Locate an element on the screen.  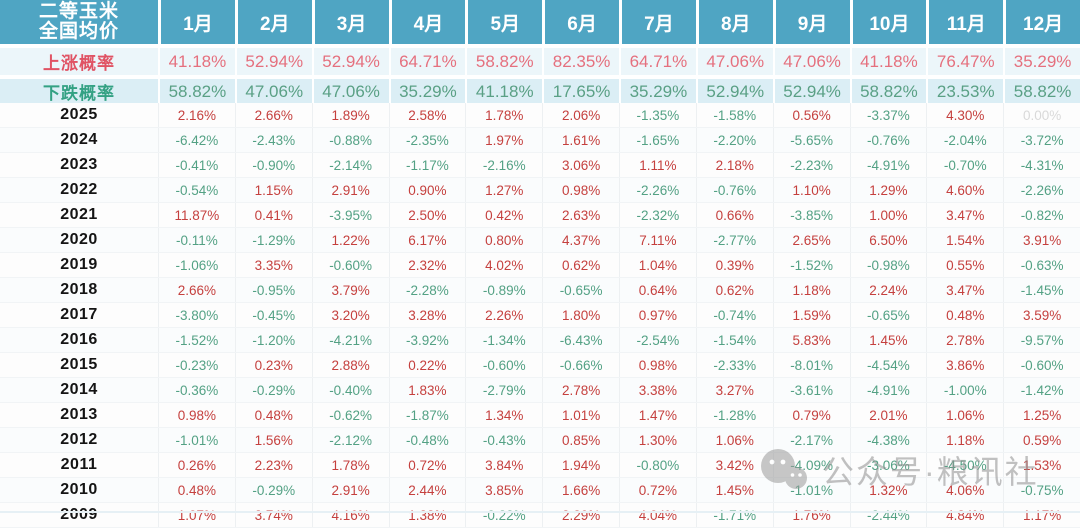
value-cell: 4.84% is located at coordinates (964, 515).